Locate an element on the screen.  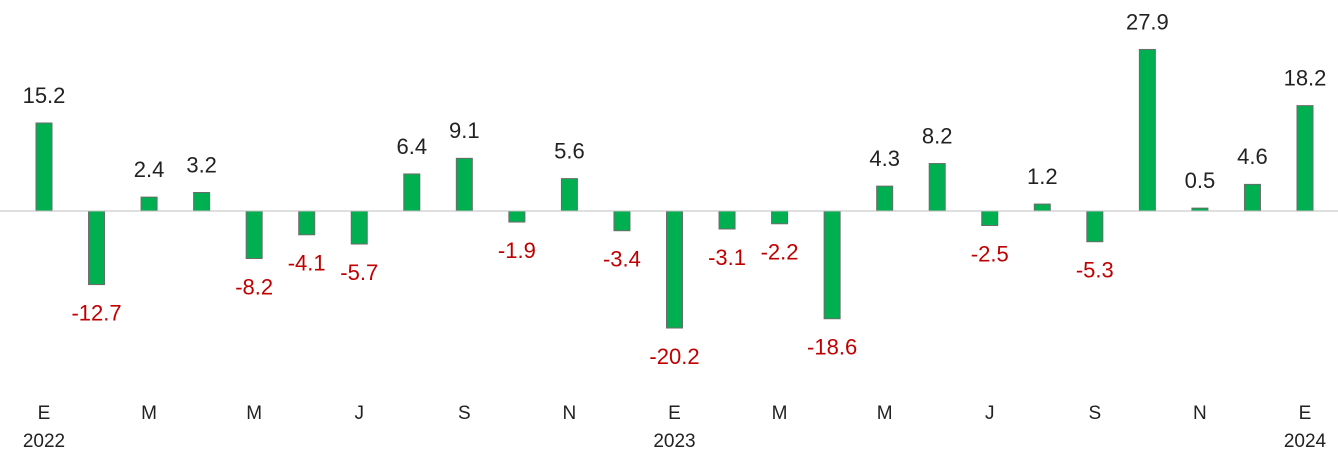
data-label: 18.2 is located at coordinates (1305, 77).